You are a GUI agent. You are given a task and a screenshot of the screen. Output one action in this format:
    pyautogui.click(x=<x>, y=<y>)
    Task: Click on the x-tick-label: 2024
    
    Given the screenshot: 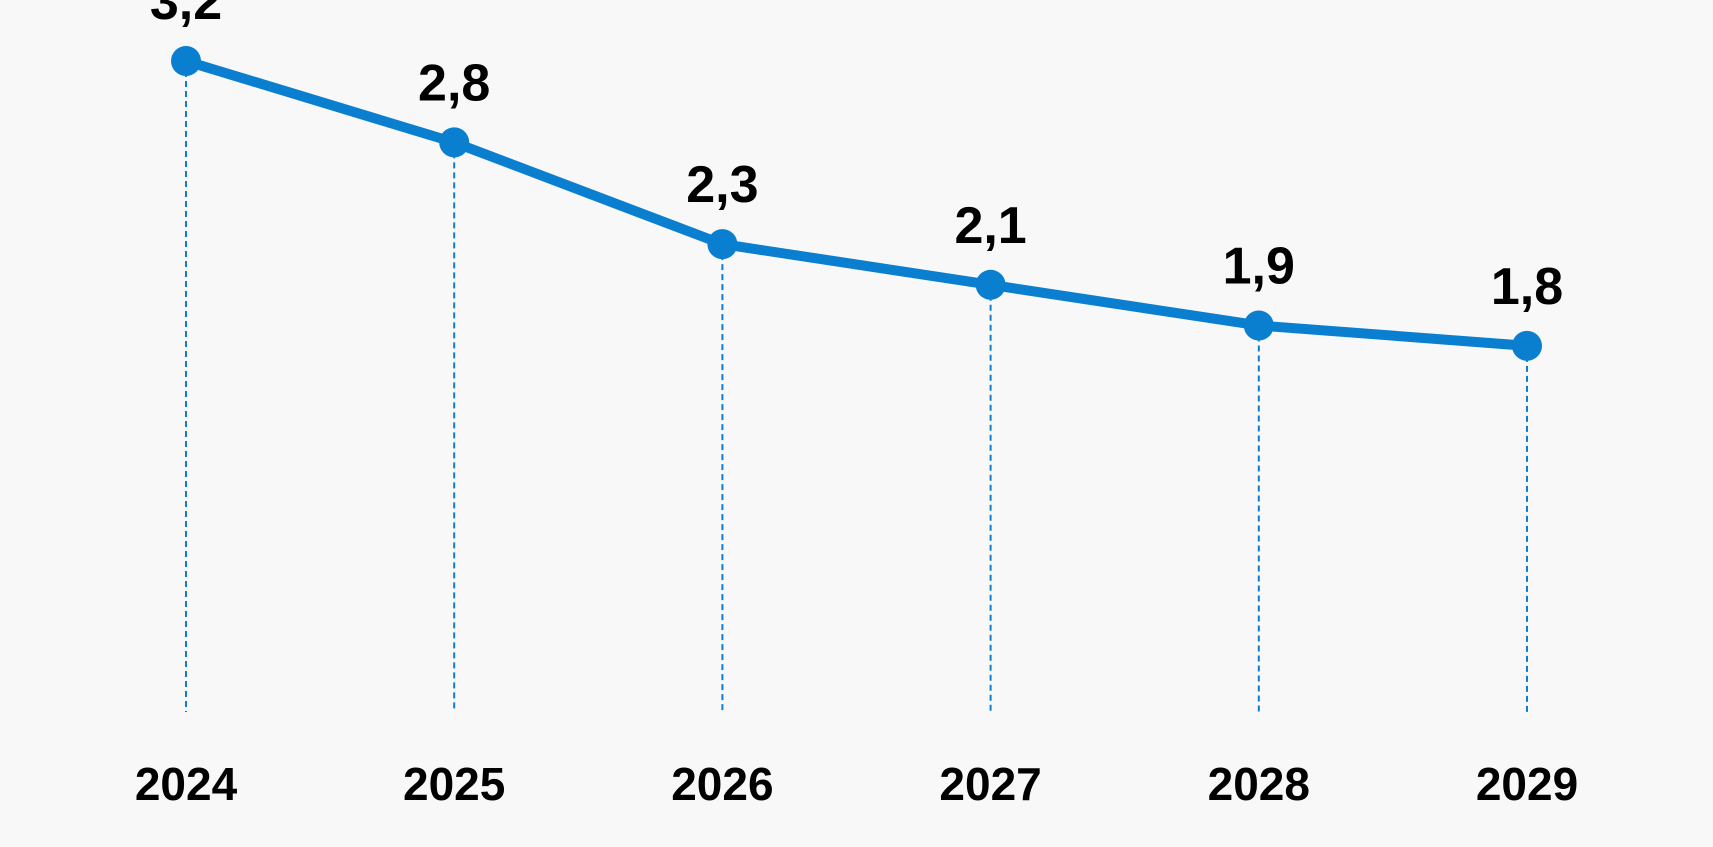 What is the action you would take?
    pyautogui.click(x=186, y=784)
    